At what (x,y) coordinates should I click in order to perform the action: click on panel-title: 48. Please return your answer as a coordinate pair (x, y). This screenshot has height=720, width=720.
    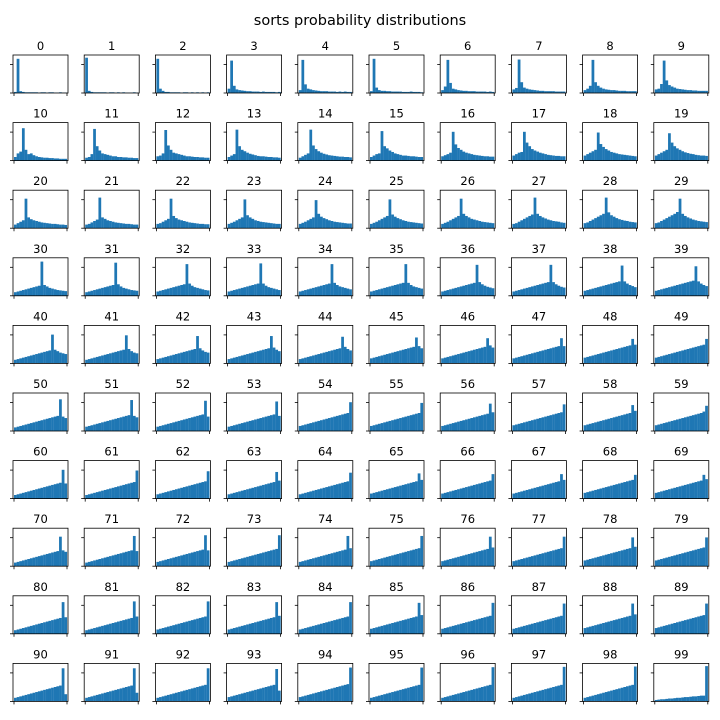
    Looking at the image, I should click on (610, 316).